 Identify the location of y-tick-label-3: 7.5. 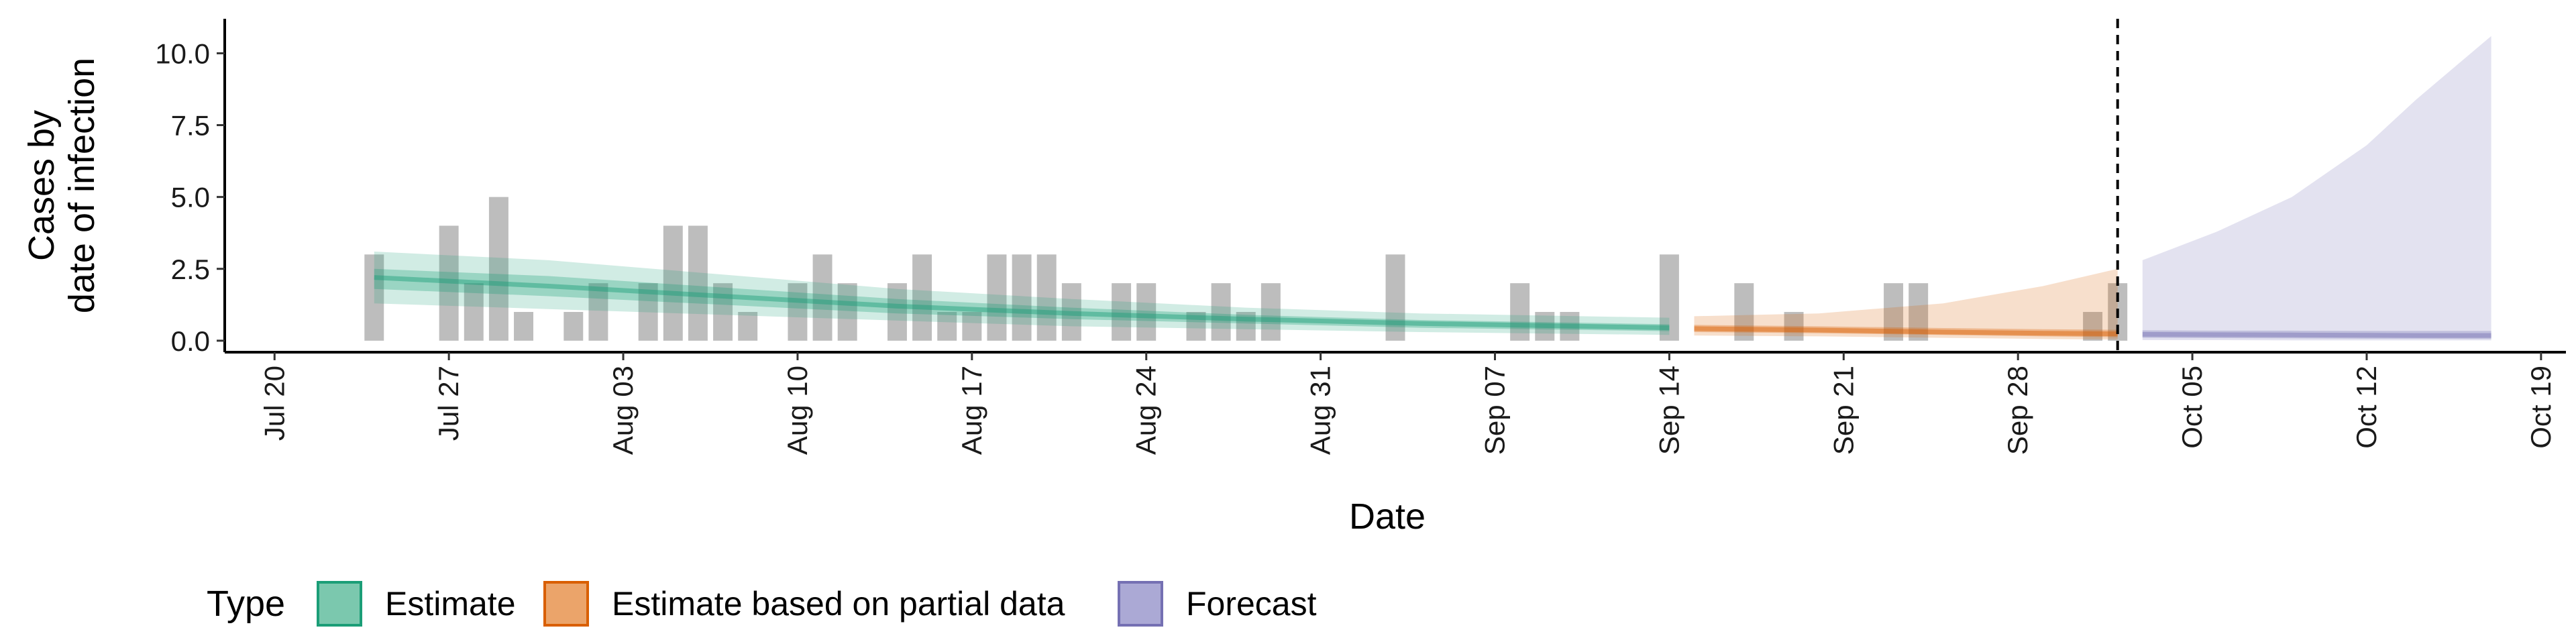
(190, 126).